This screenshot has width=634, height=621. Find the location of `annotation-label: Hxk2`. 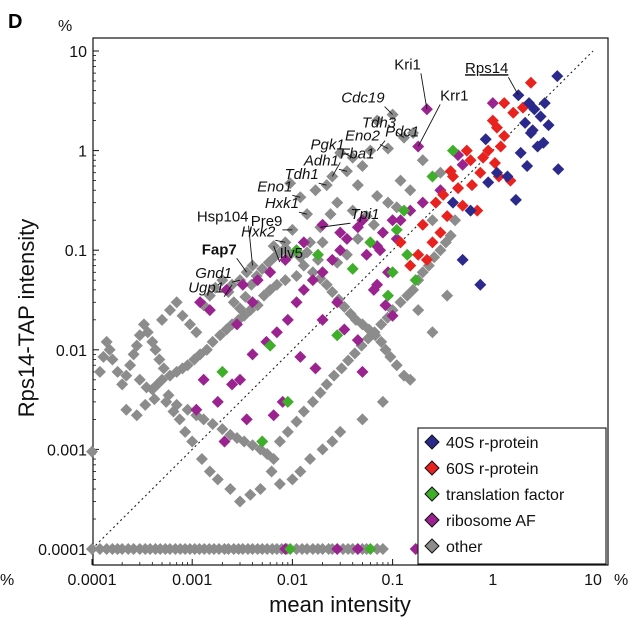

annotation-label: Hxk2 is located at coordinates (258, 231).